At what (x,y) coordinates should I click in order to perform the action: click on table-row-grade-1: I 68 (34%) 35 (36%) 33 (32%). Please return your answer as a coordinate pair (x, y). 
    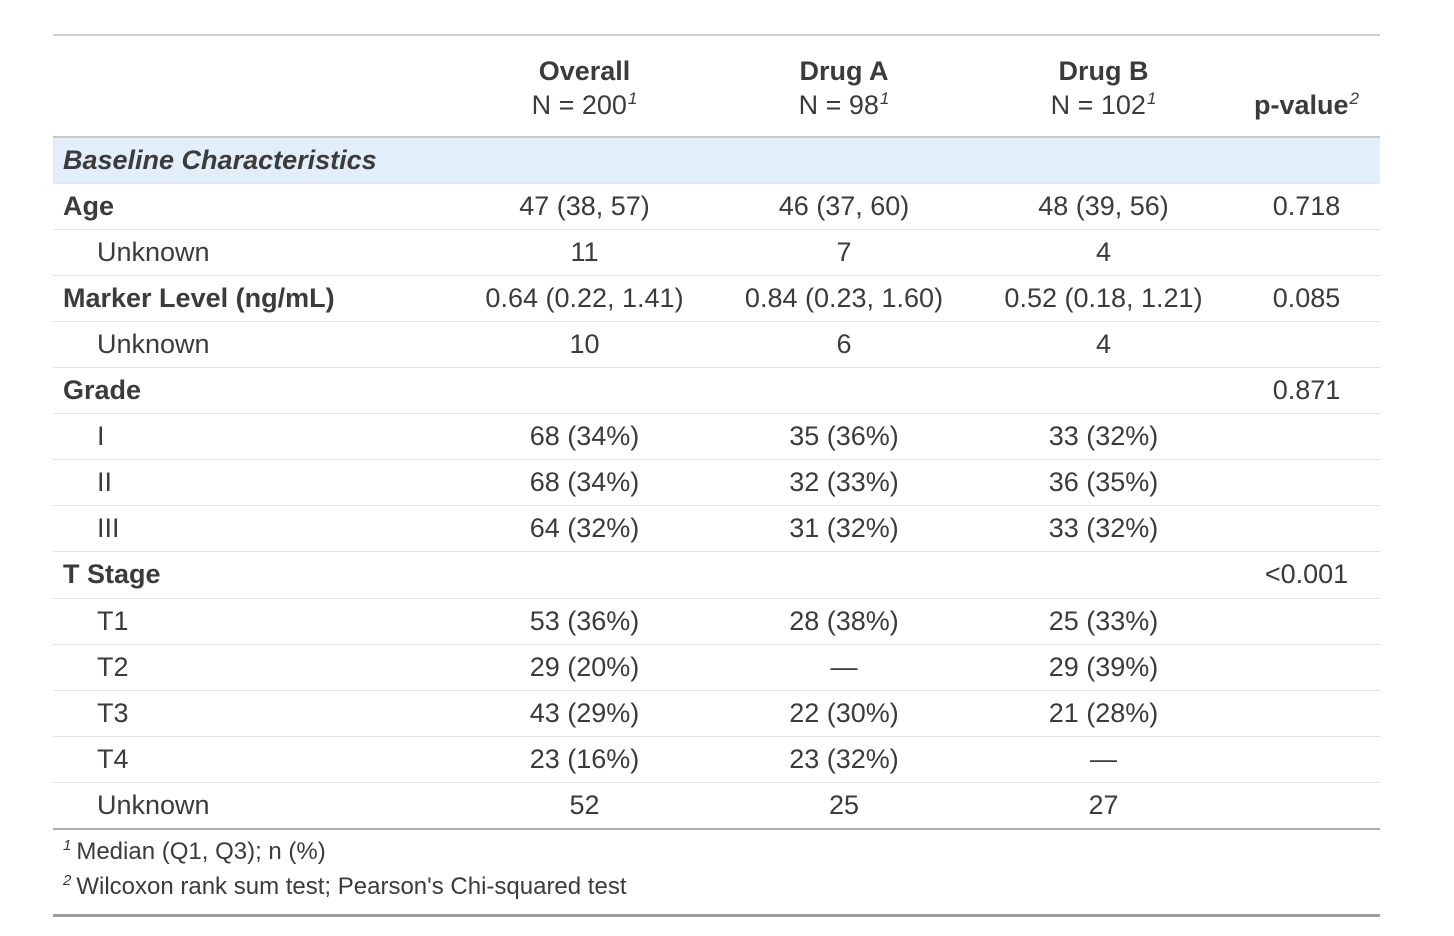
    Looking at the image, I should click on (716, 437).